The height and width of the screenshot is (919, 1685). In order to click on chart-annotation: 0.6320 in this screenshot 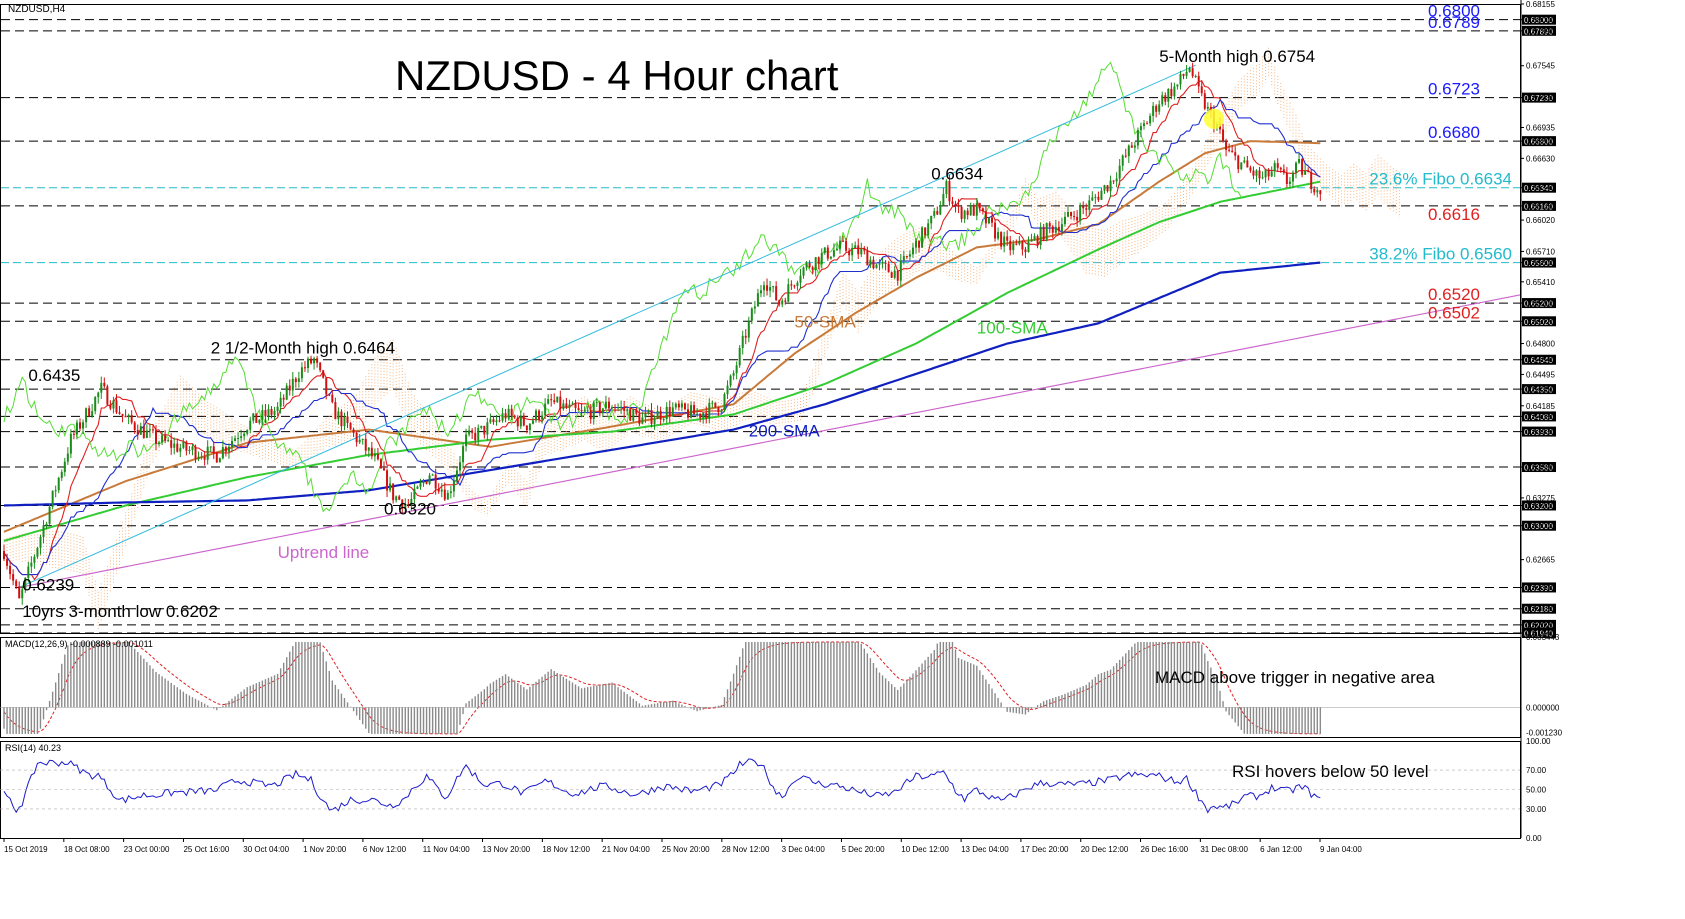, I will do `click(410, 509)`.